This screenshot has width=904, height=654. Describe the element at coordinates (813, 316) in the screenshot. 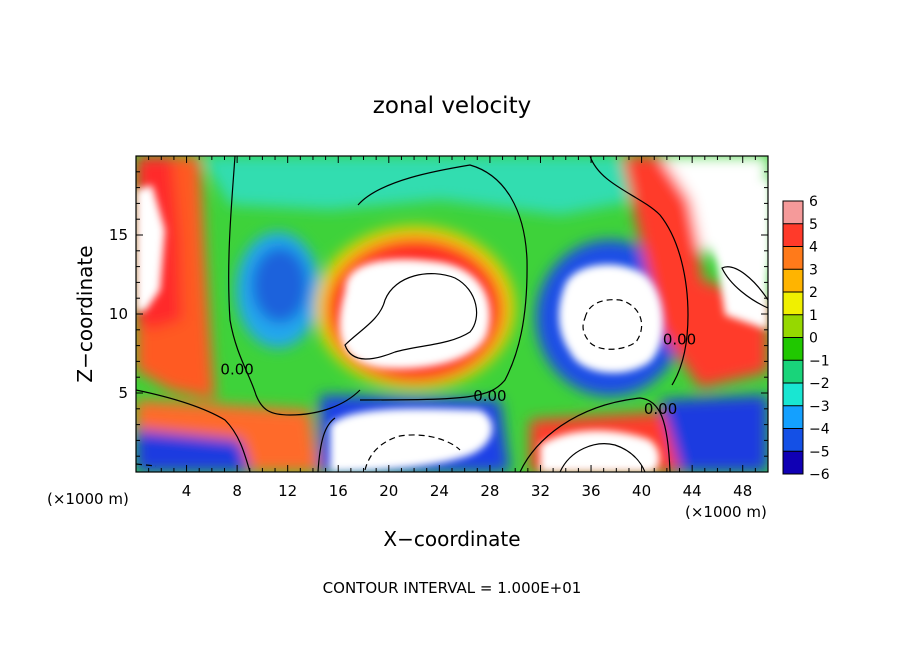

I see `colorbar-label: 1` at that location.